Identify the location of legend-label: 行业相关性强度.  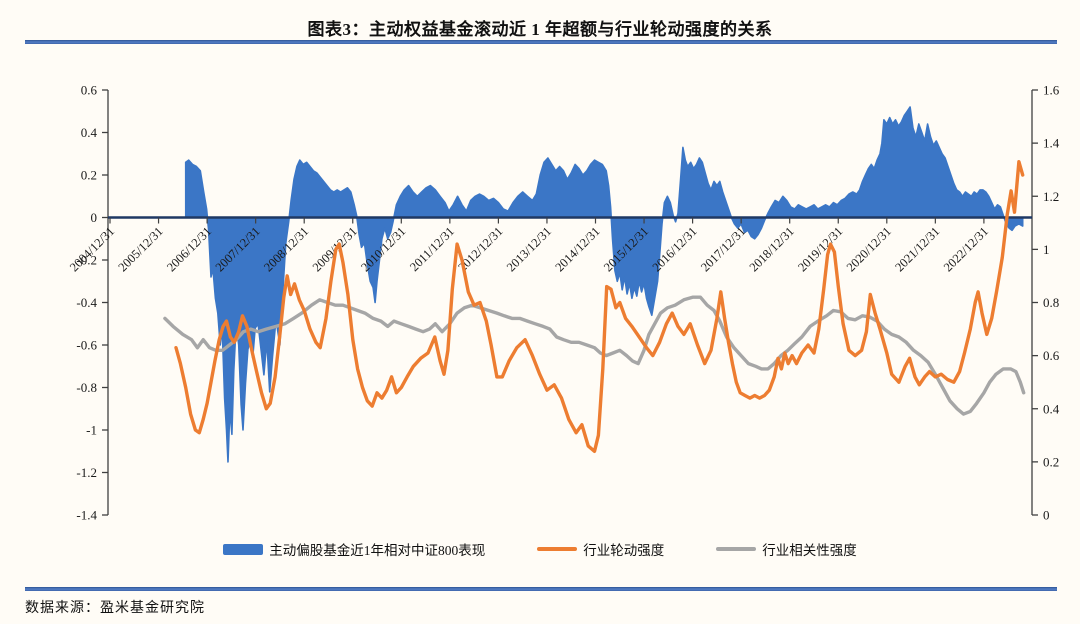
(809, 550).